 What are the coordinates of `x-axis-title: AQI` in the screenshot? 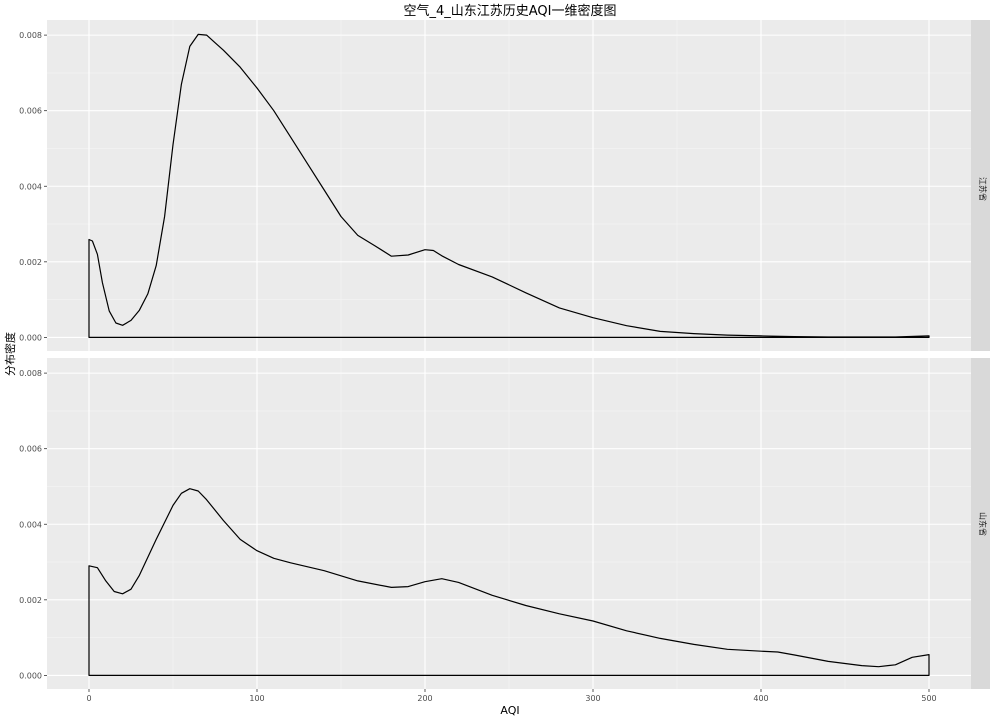 It's located at (509, 710).